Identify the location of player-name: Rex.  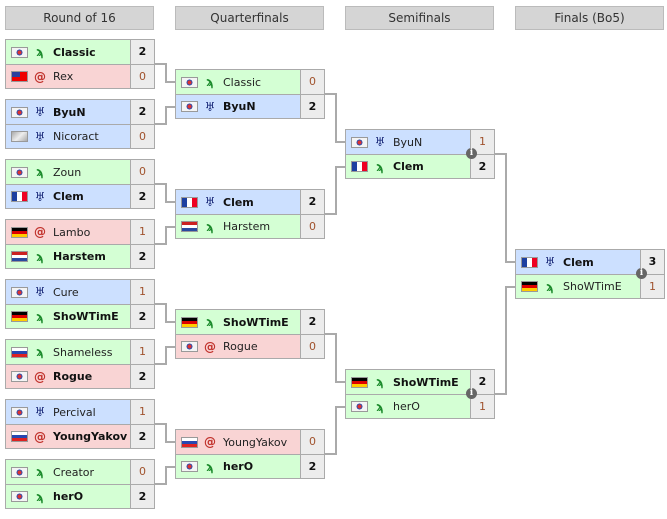
(63, 76).